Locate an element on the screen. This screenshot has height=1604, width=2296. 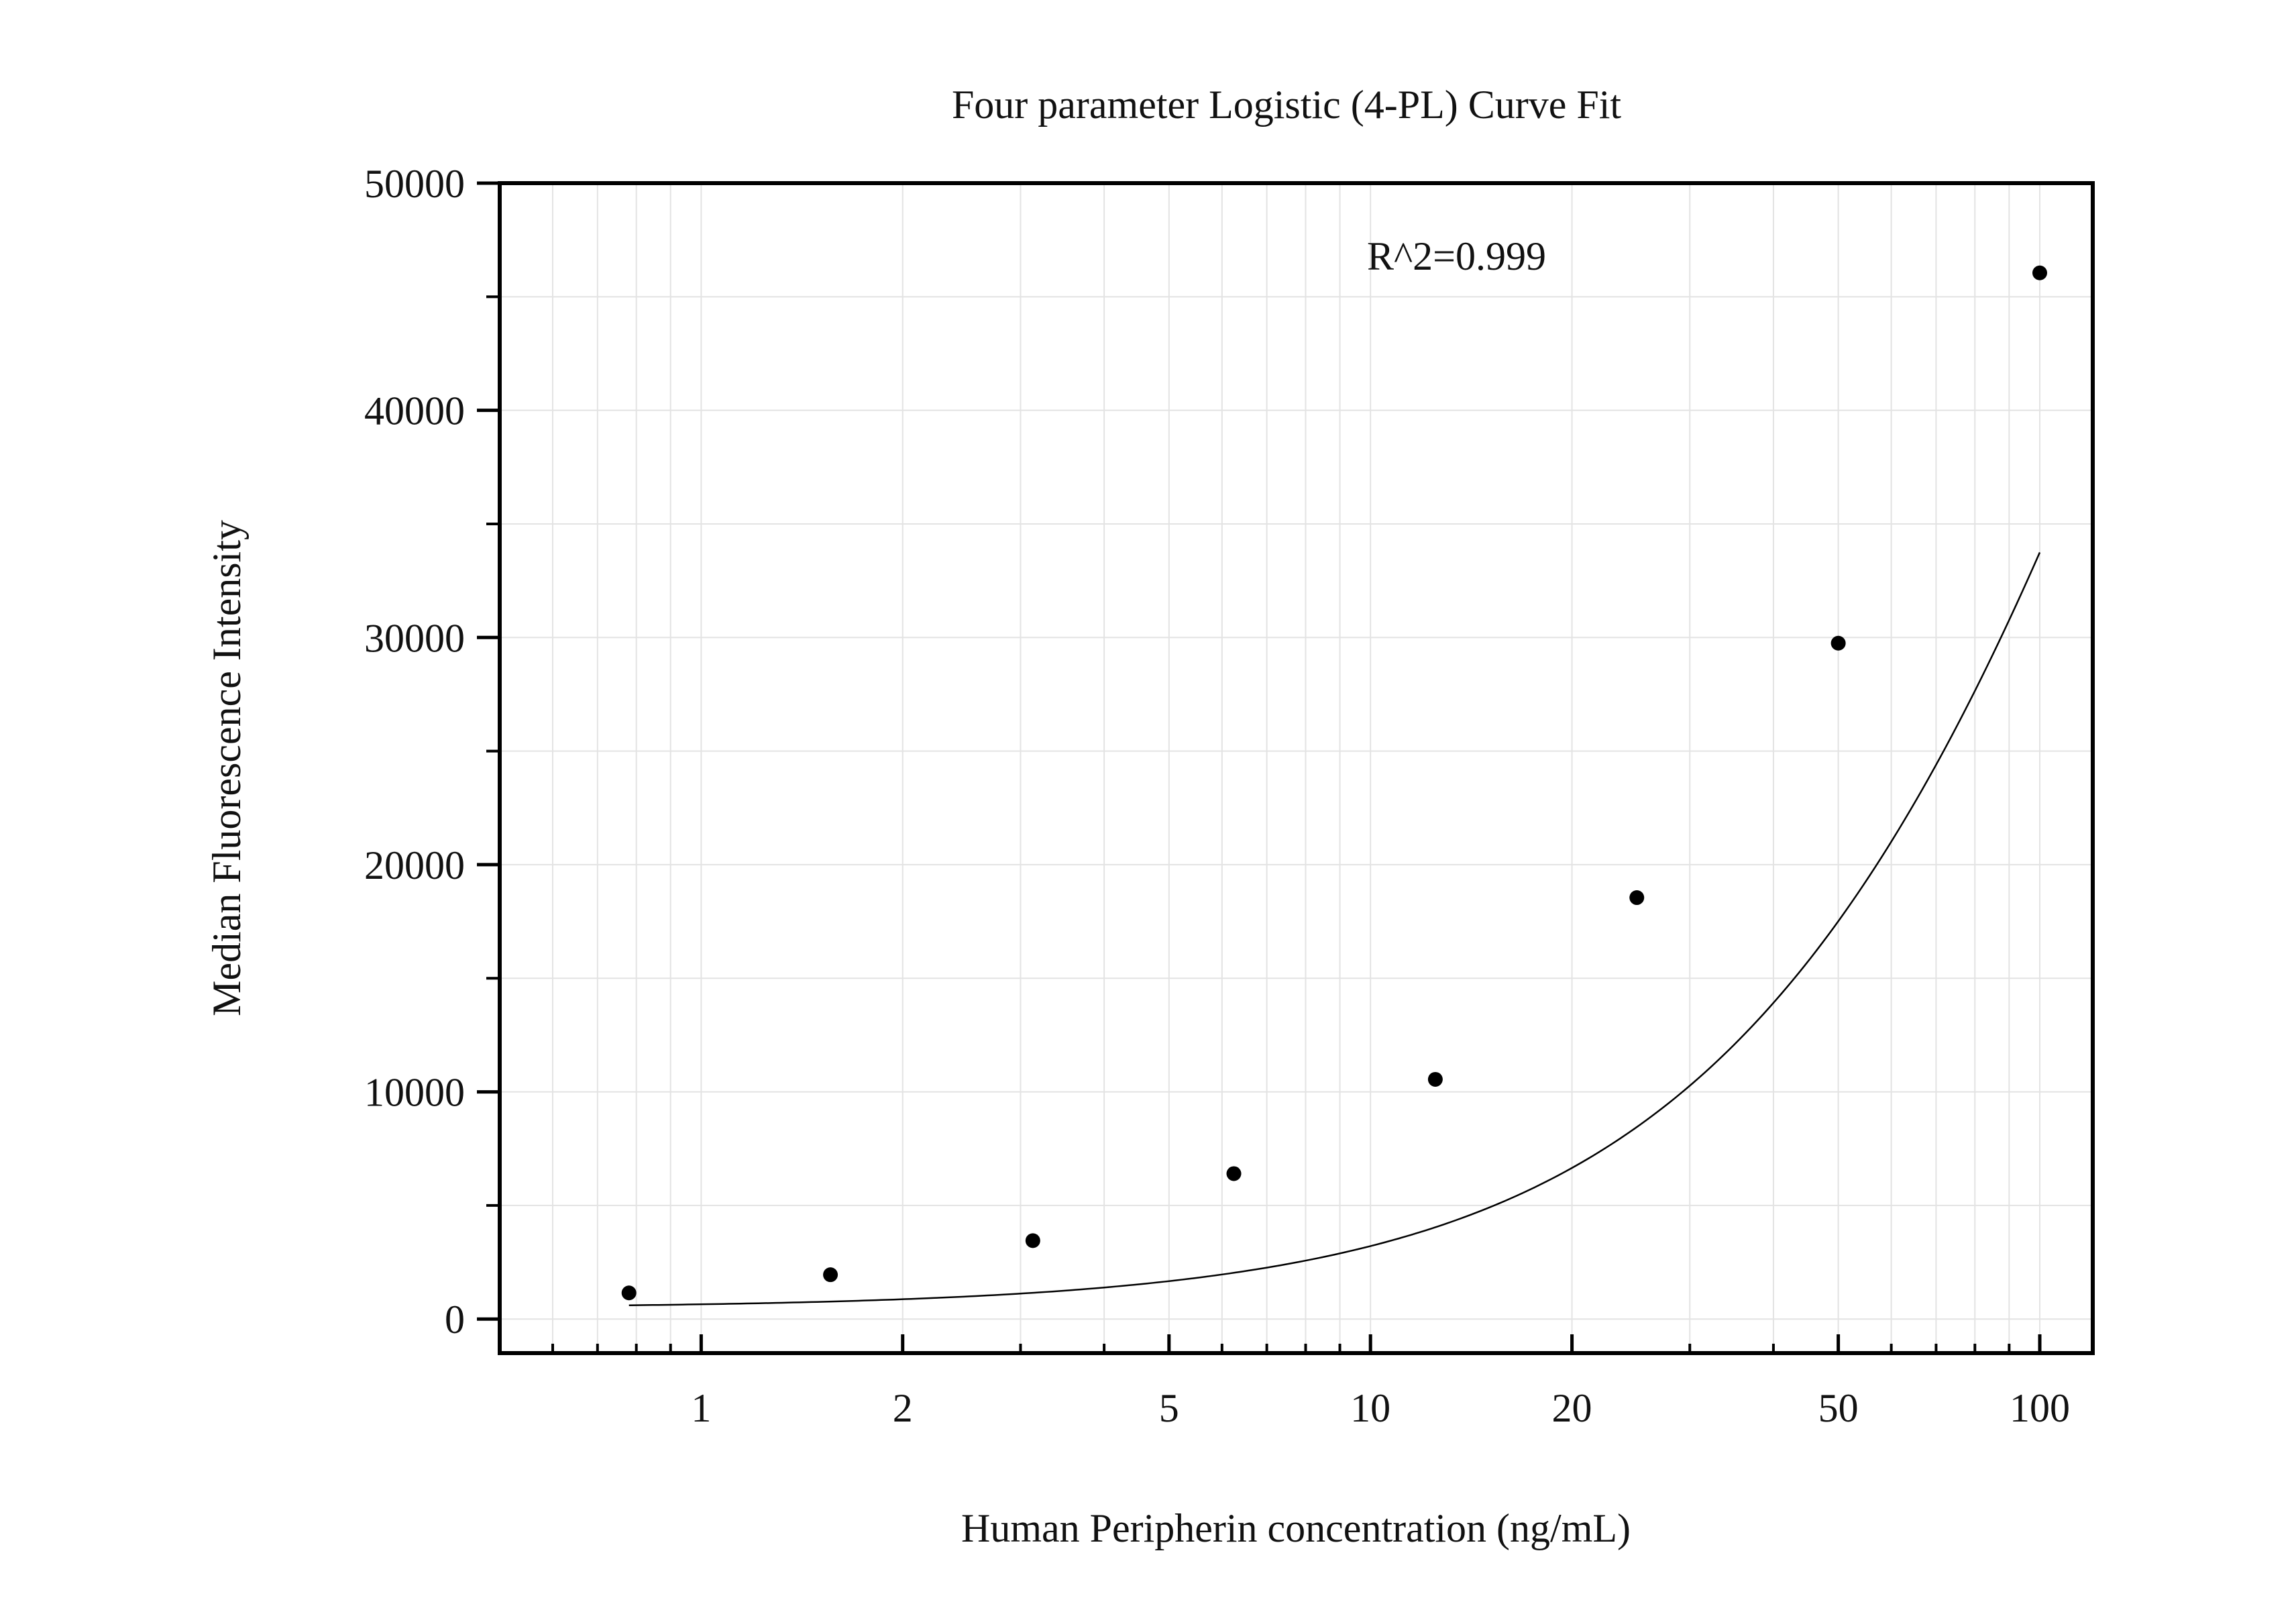
y-tick-label: 40000 is located at coordinates (415, 411).